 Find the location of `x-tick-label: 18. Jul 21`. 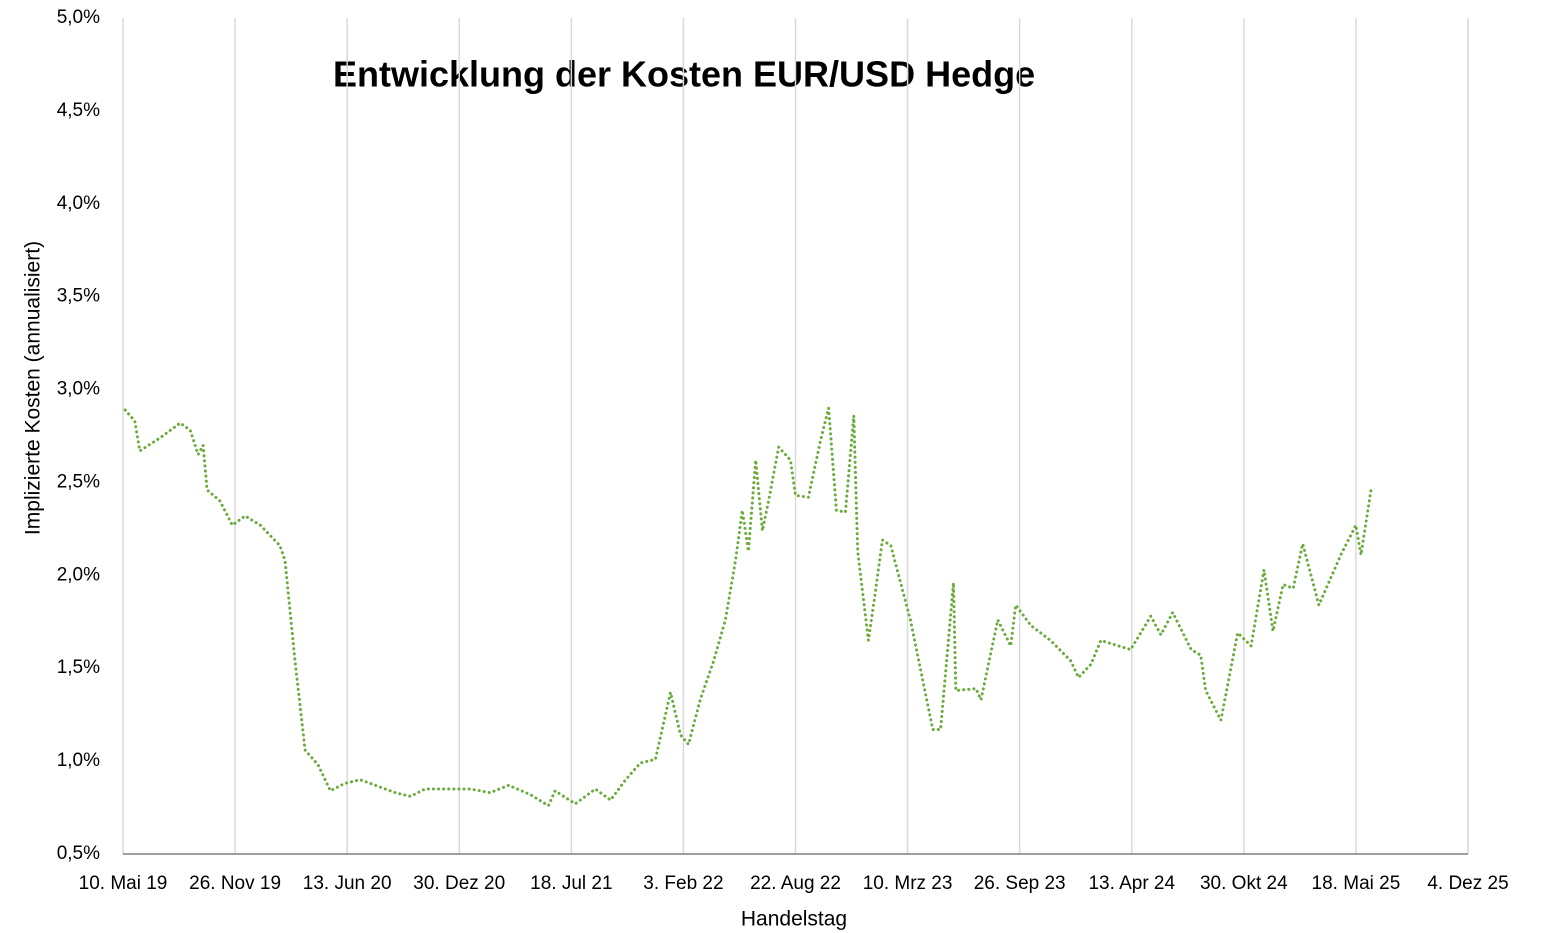

x-tick-label: 18. Jul 21 is located at coordinates (571, 883).